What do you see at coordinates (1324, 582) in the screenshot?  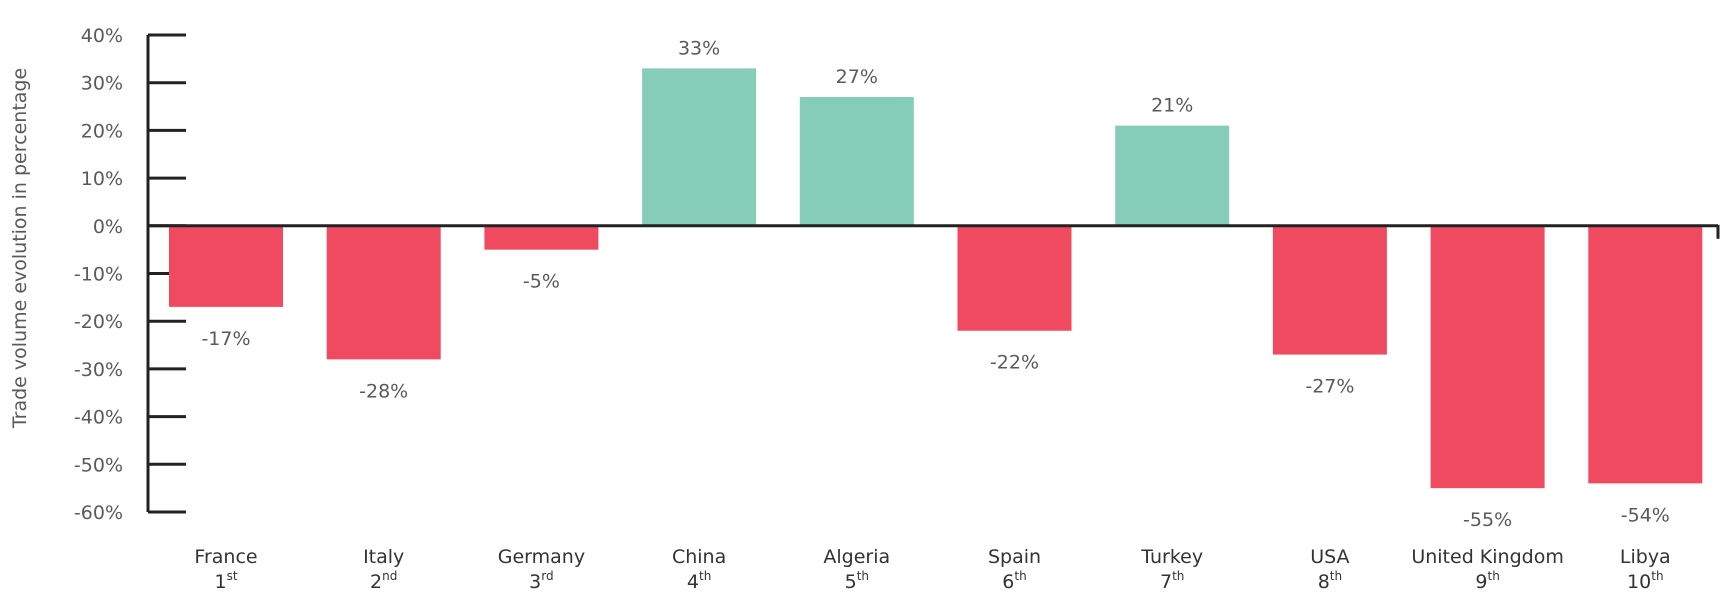 I see `rank-number: 8` at bounding box center [1324, 582].